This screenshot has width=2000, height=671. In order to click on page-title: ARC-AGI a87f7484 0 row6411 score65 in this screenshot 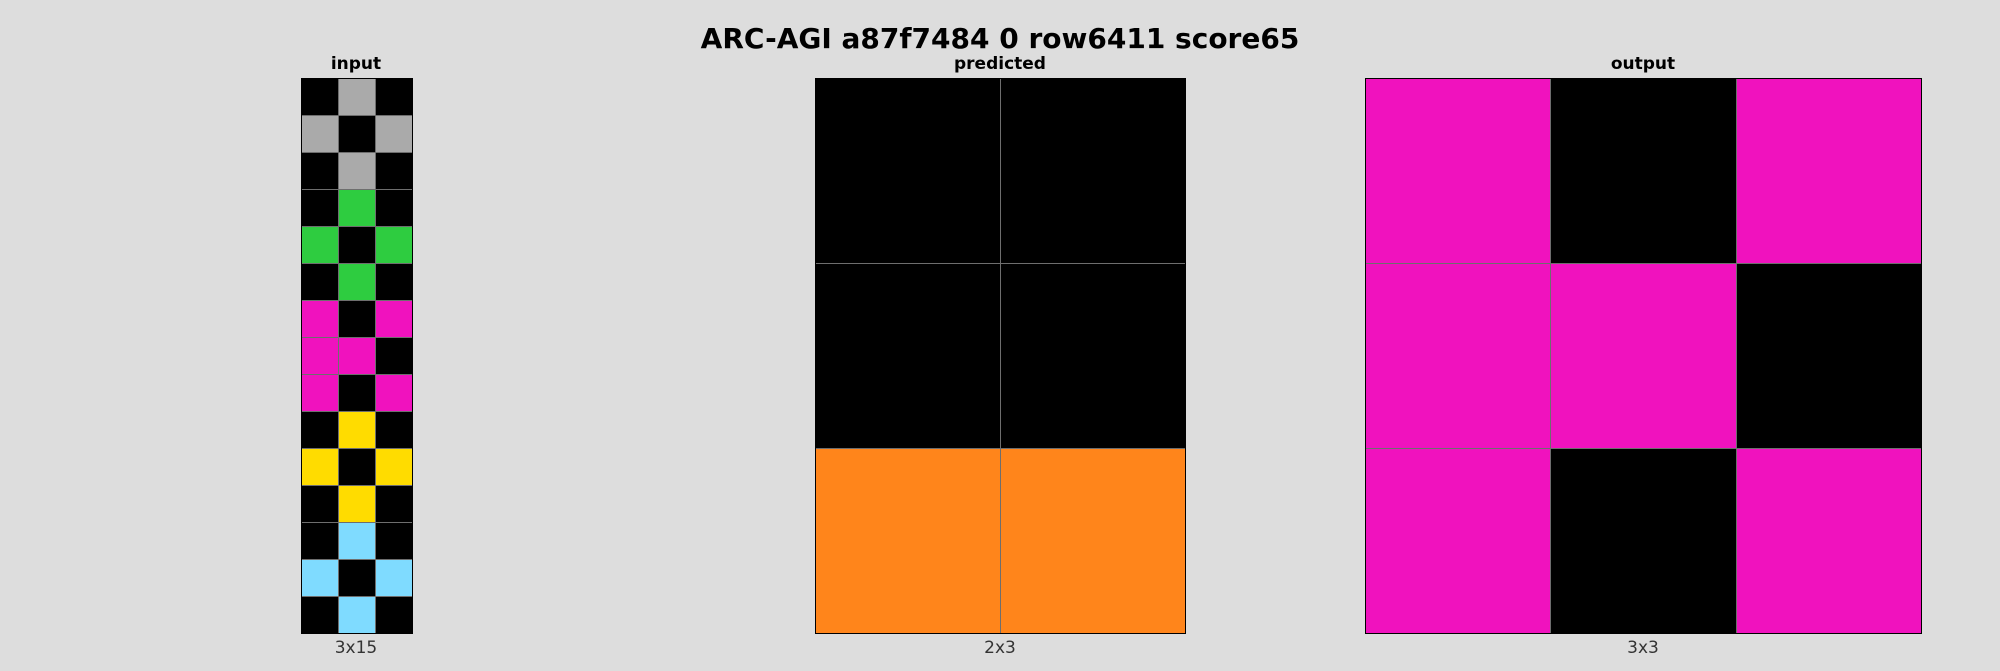, I will do `click(1000, 38)`.